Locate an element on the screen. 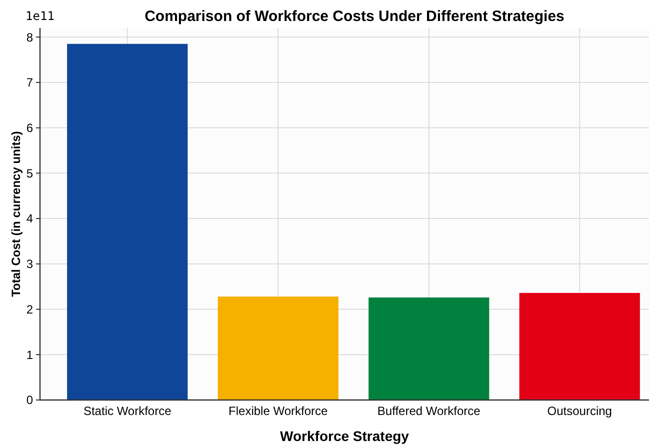 This screenshot has height=448, width=649. y-tick-label: 8 is located at coordinates (30, 37).